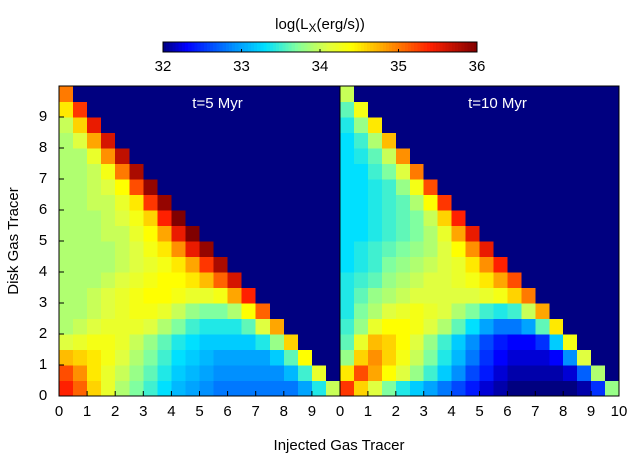 Image resolution: width=628 pixels, height=471 pixels. Describe the element at coordinates (241, 66) in the screenshot. I see `colorbar-tick-label: 33` at that location.